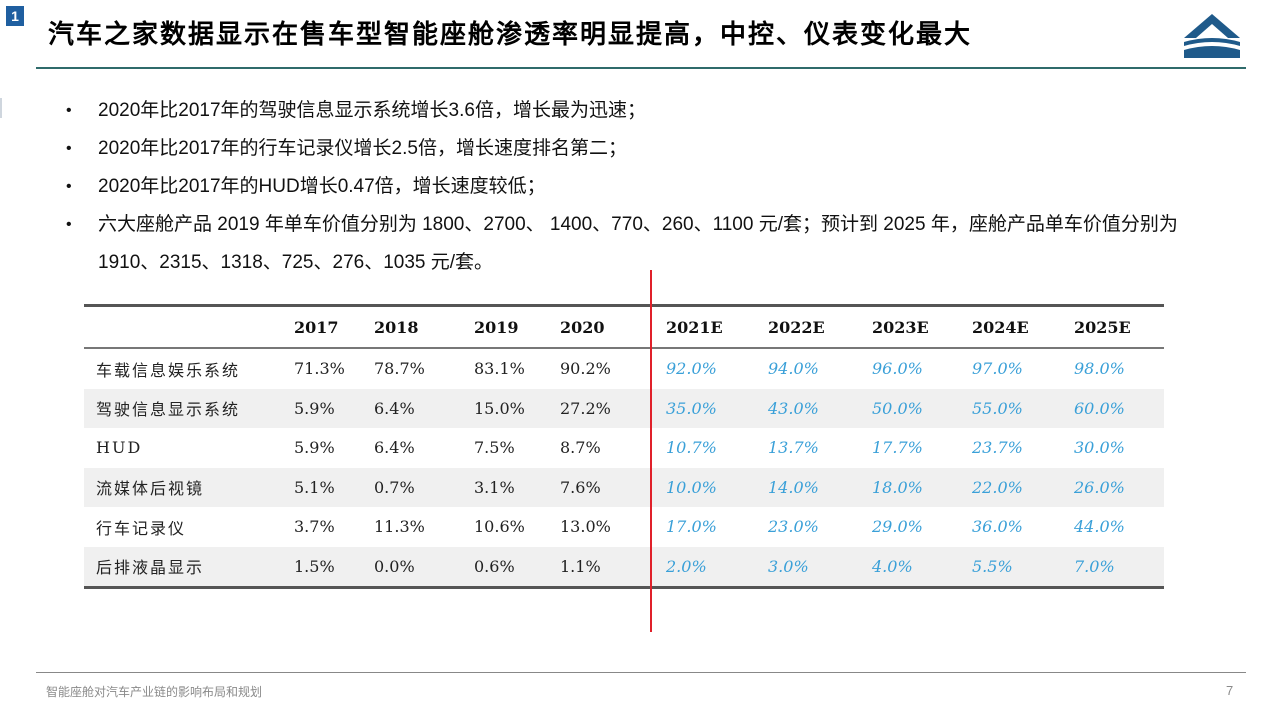  I want to click on footer-title: 智能座舱对汽车产业链的影响布局和规划, so click(154, 692).